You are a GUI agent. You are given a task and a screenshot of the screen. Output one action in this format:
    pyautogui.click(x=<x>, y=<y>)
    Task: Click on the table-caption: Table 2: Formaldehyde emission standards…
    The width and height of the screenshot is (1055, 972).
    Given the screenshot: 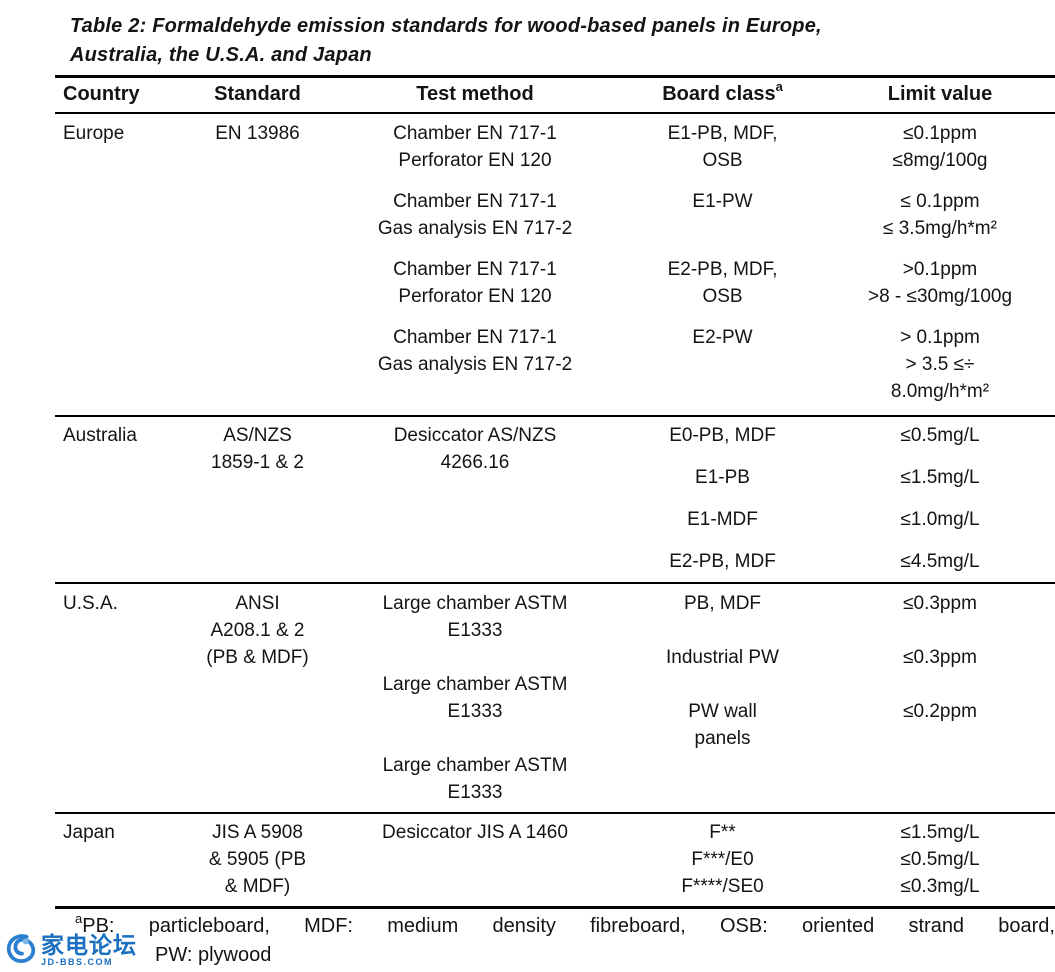 What is the action you would take?
    pyautogui.click(x=562, y=41)
    